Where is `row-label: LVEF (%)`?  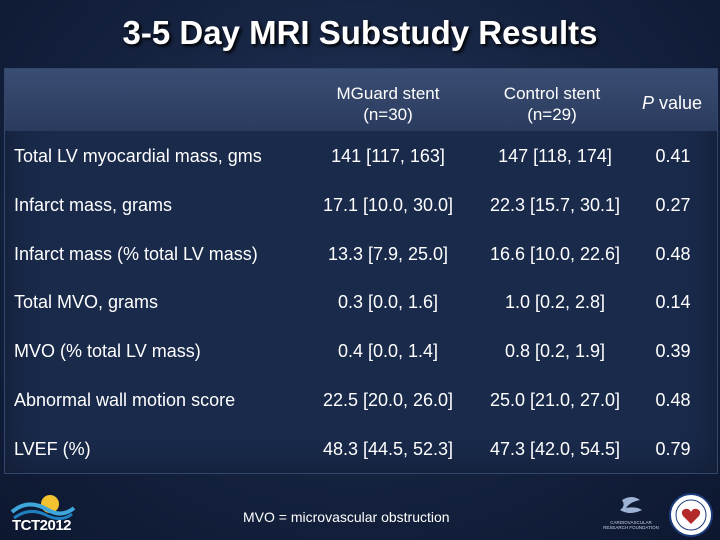
row-label: LVEF (%) is located at coordinates (52, 449).